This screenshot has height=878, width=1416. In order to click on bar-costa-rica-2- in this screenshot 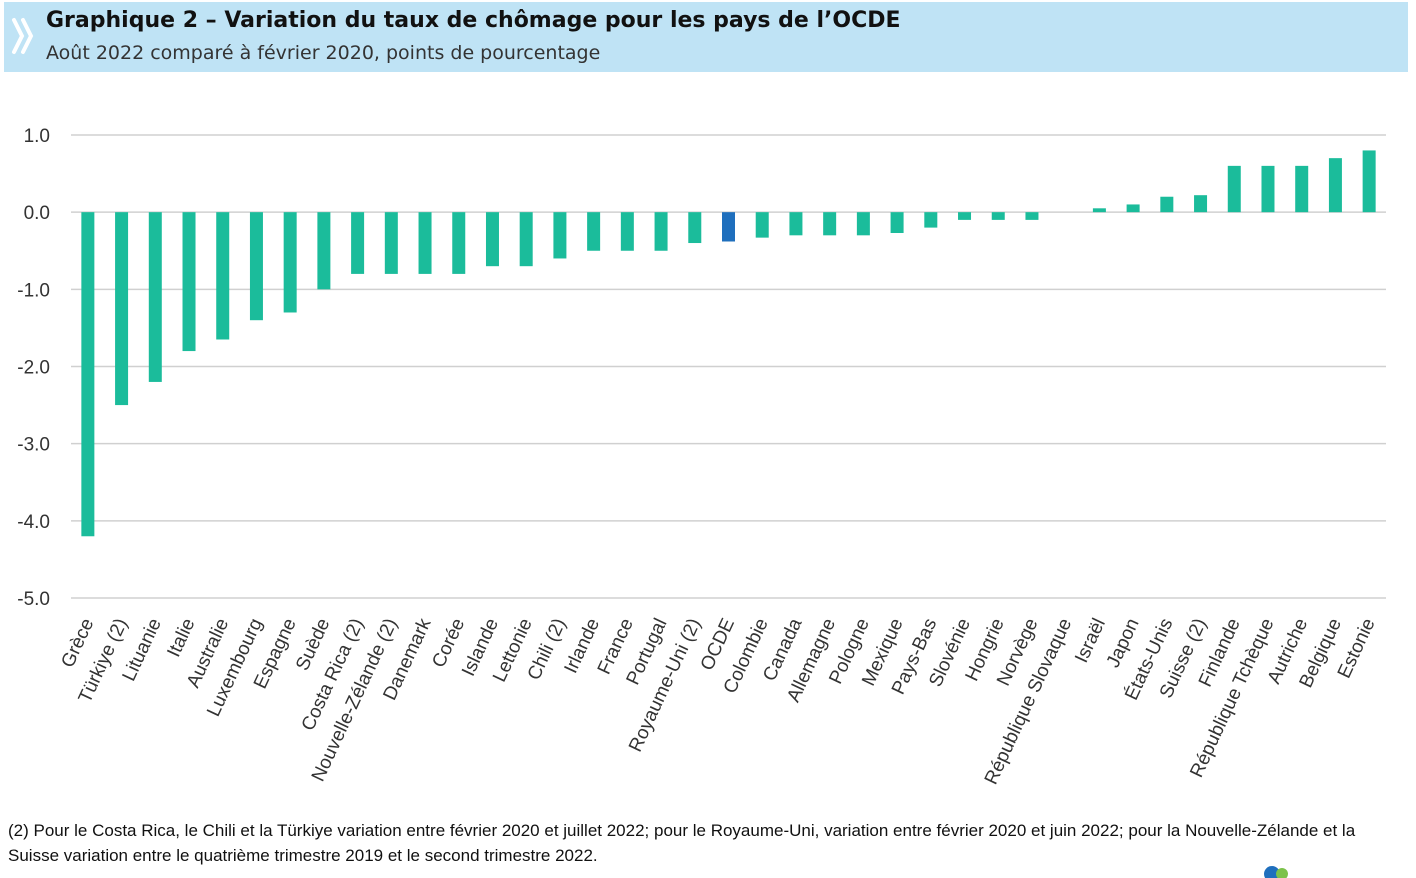, I will do `click(358, 243)`.